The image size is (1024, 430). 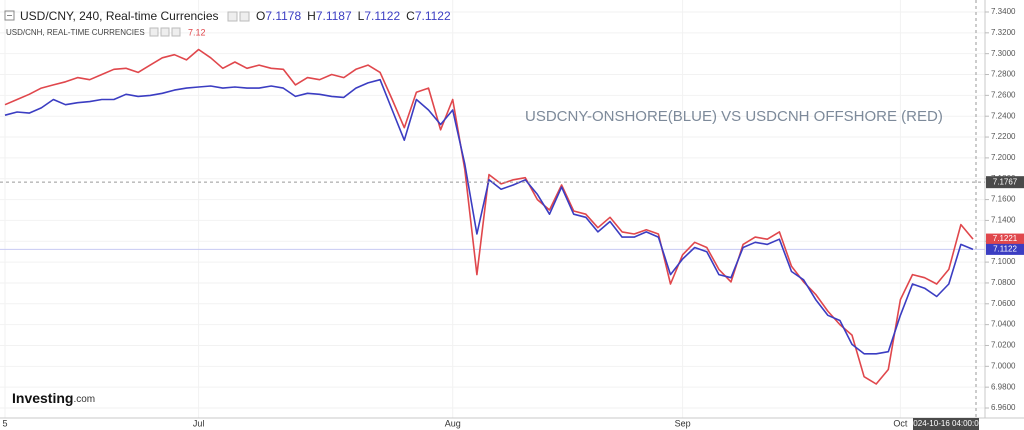 I want to click on y-tick-label: 7.0600, so click(x=1003, y=303).